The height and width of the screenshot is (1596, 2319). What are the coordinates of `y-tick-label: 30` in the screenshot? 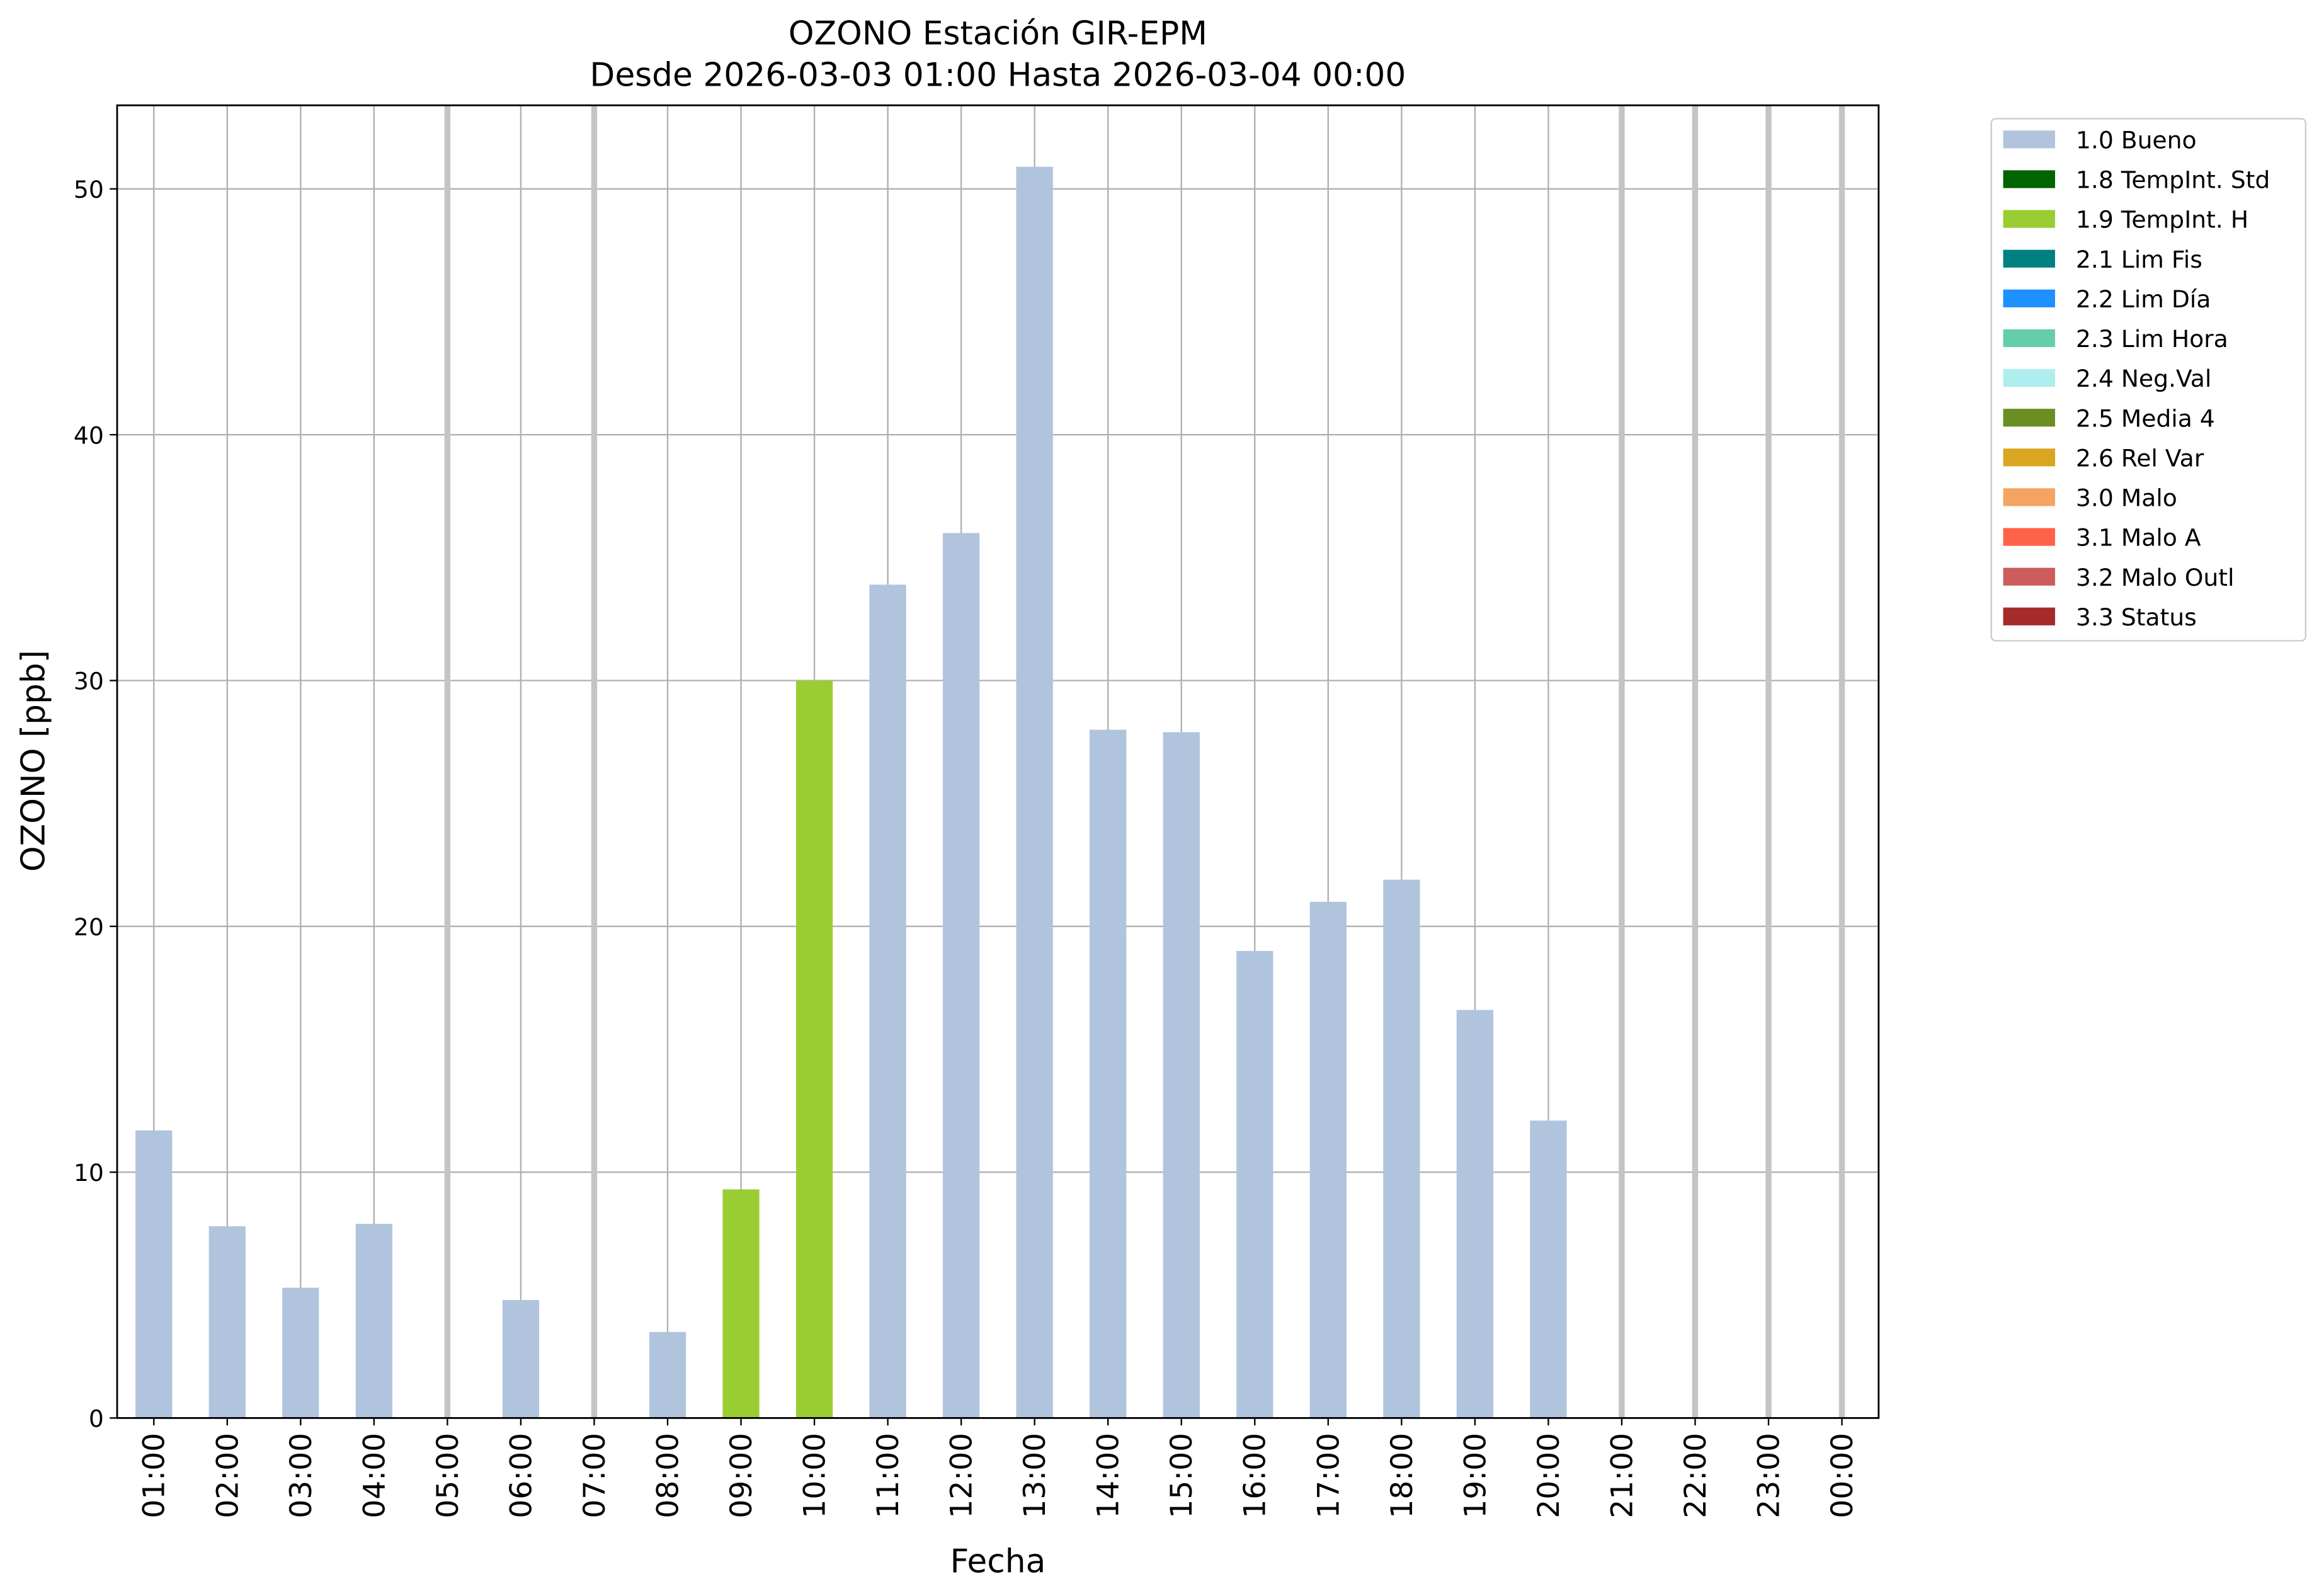 It's located at (89, 681).